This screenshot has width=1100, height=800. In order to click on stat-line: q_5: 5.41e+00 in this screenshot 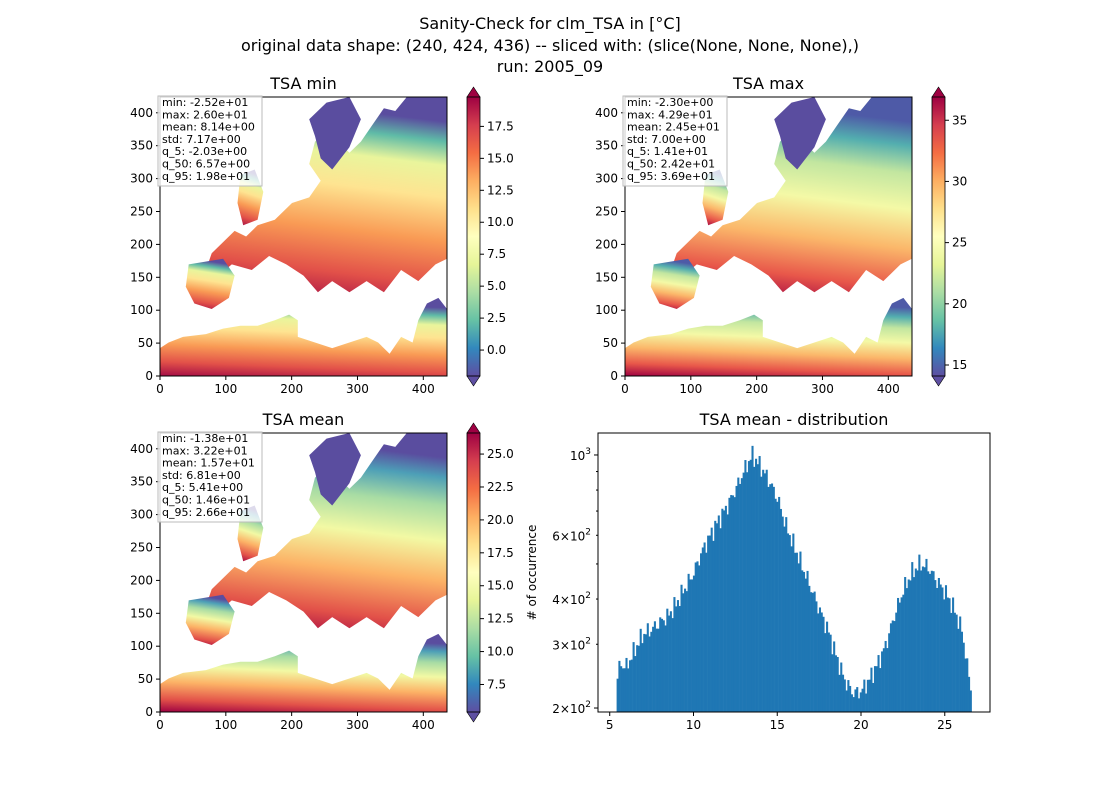, I will do `click(202, 487)`.